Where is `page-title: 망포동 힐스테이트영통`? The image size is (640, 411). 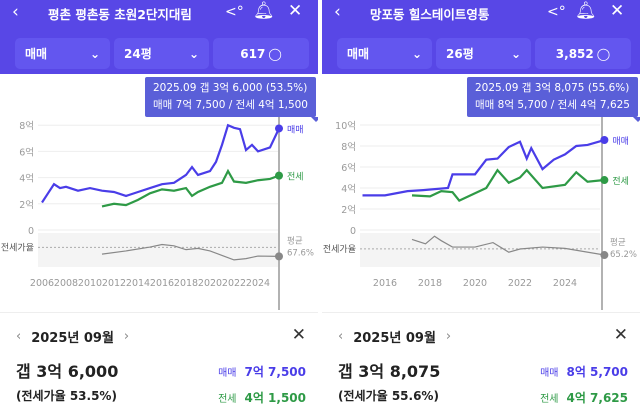 page-title: 망포동 힐스테이트영통 is located at coordinates (430, 14).